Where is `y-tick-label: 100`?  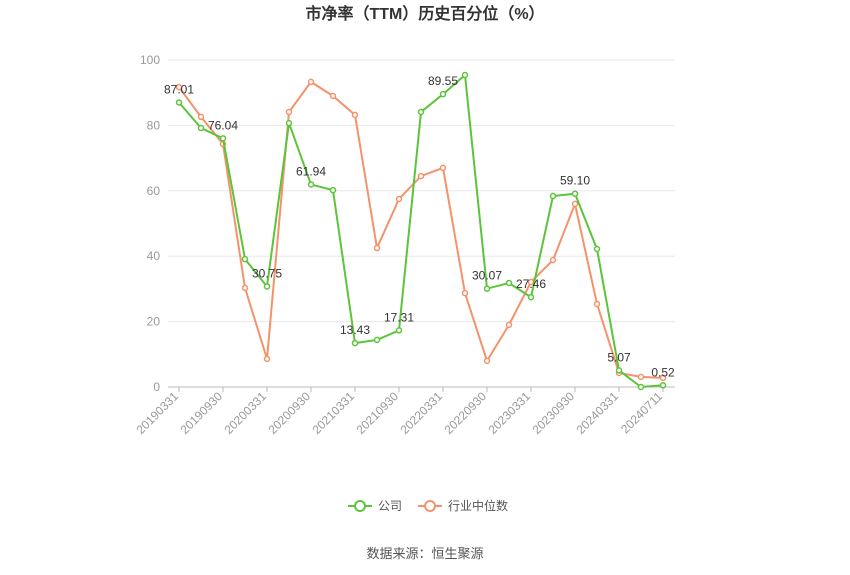 y-tick-label: 100 is located at coordinates (150, 60).